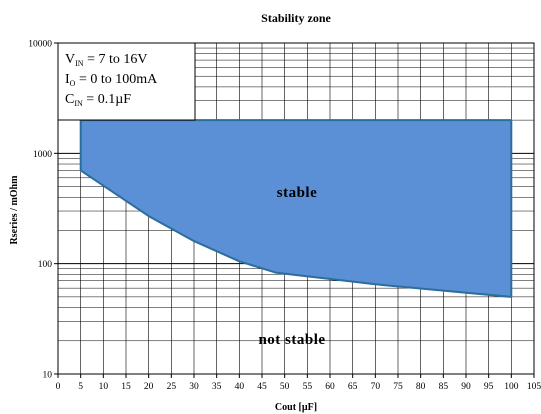 The height and width of the screenshot is (414, 541). I want to click on legend-line: CIN = 0.1µF, so click(98, 100).